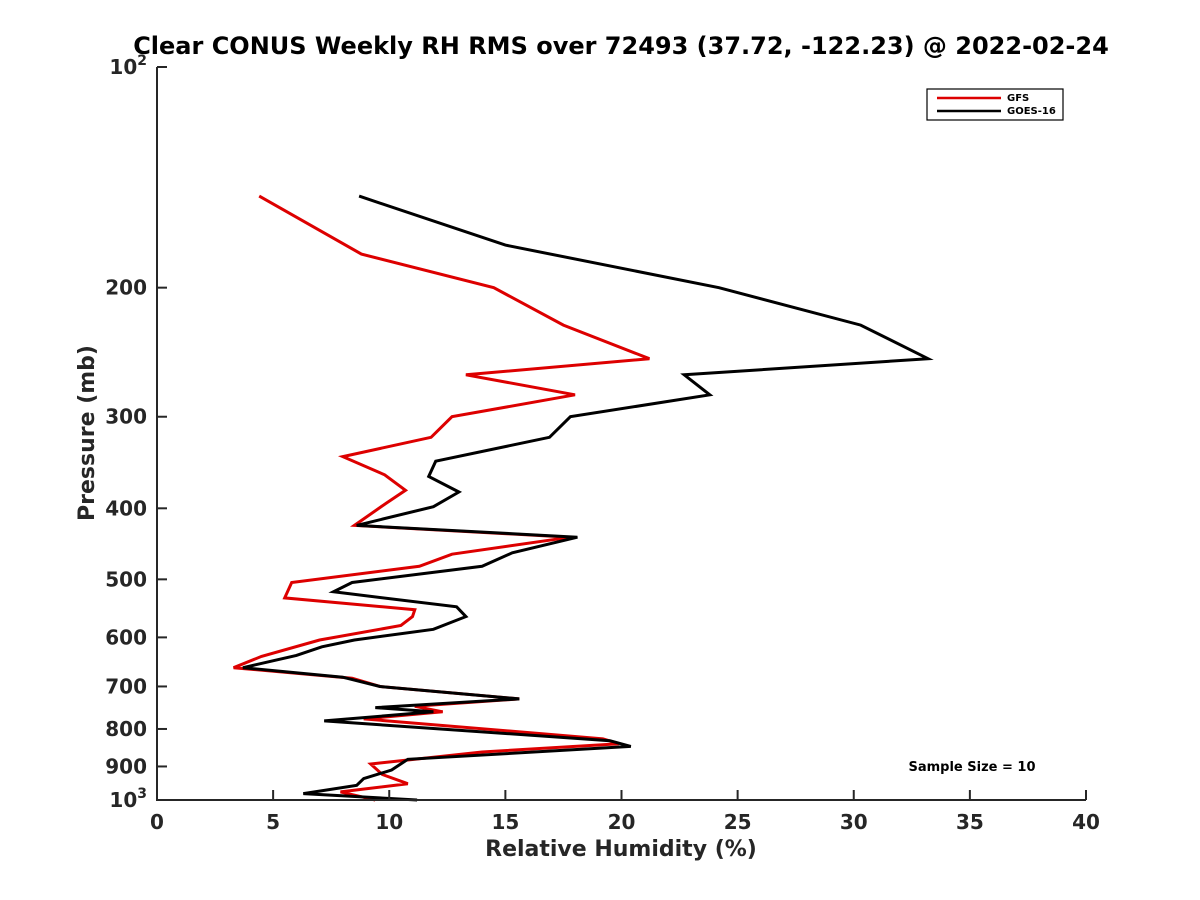  I want to click on y-tick-label: 400, so click(126, 508).